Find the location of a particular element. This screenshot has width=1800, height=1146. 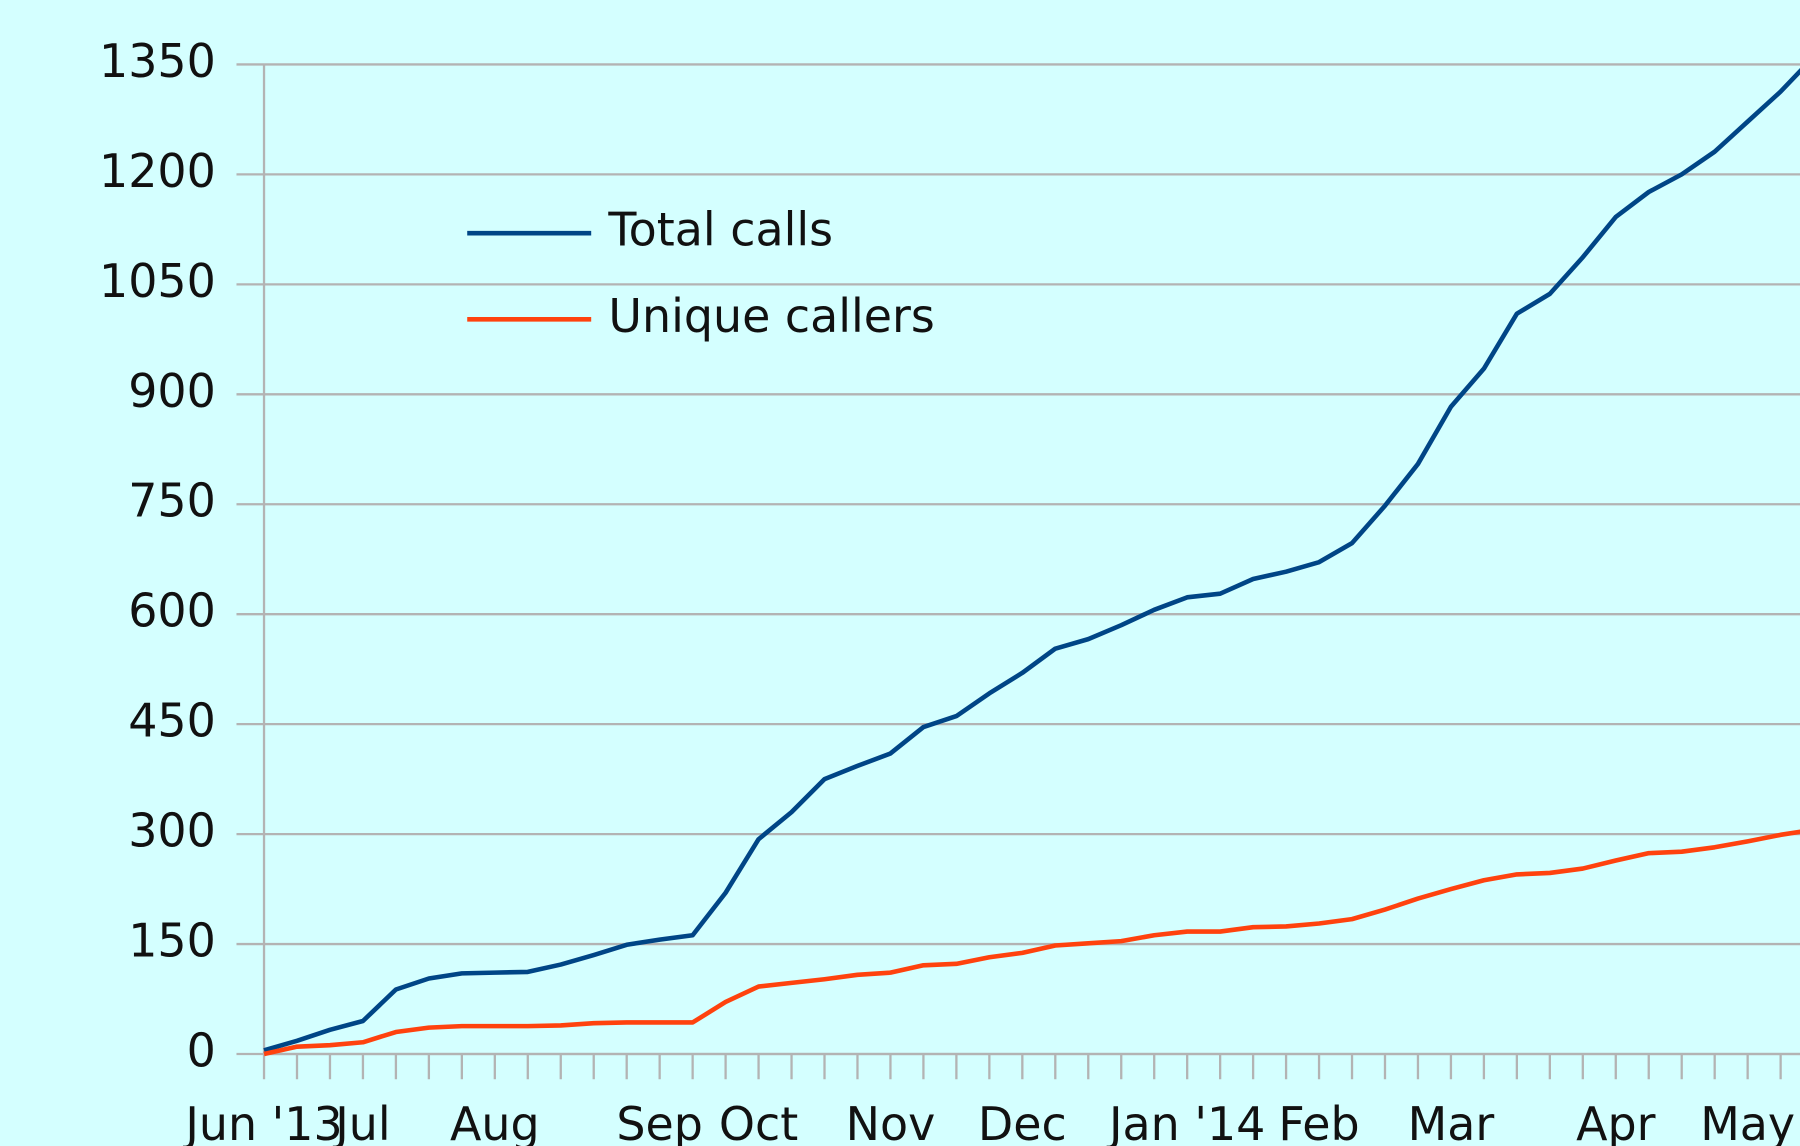

y-tick-label: 1050 is located at coordinates (157, 281).